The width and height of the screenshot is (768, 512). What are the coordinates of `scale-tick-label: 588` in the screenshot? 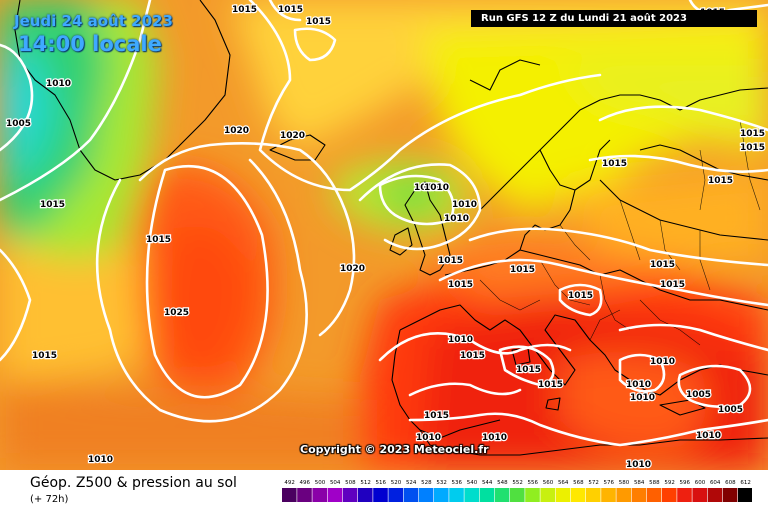 It's located at (654, 483).